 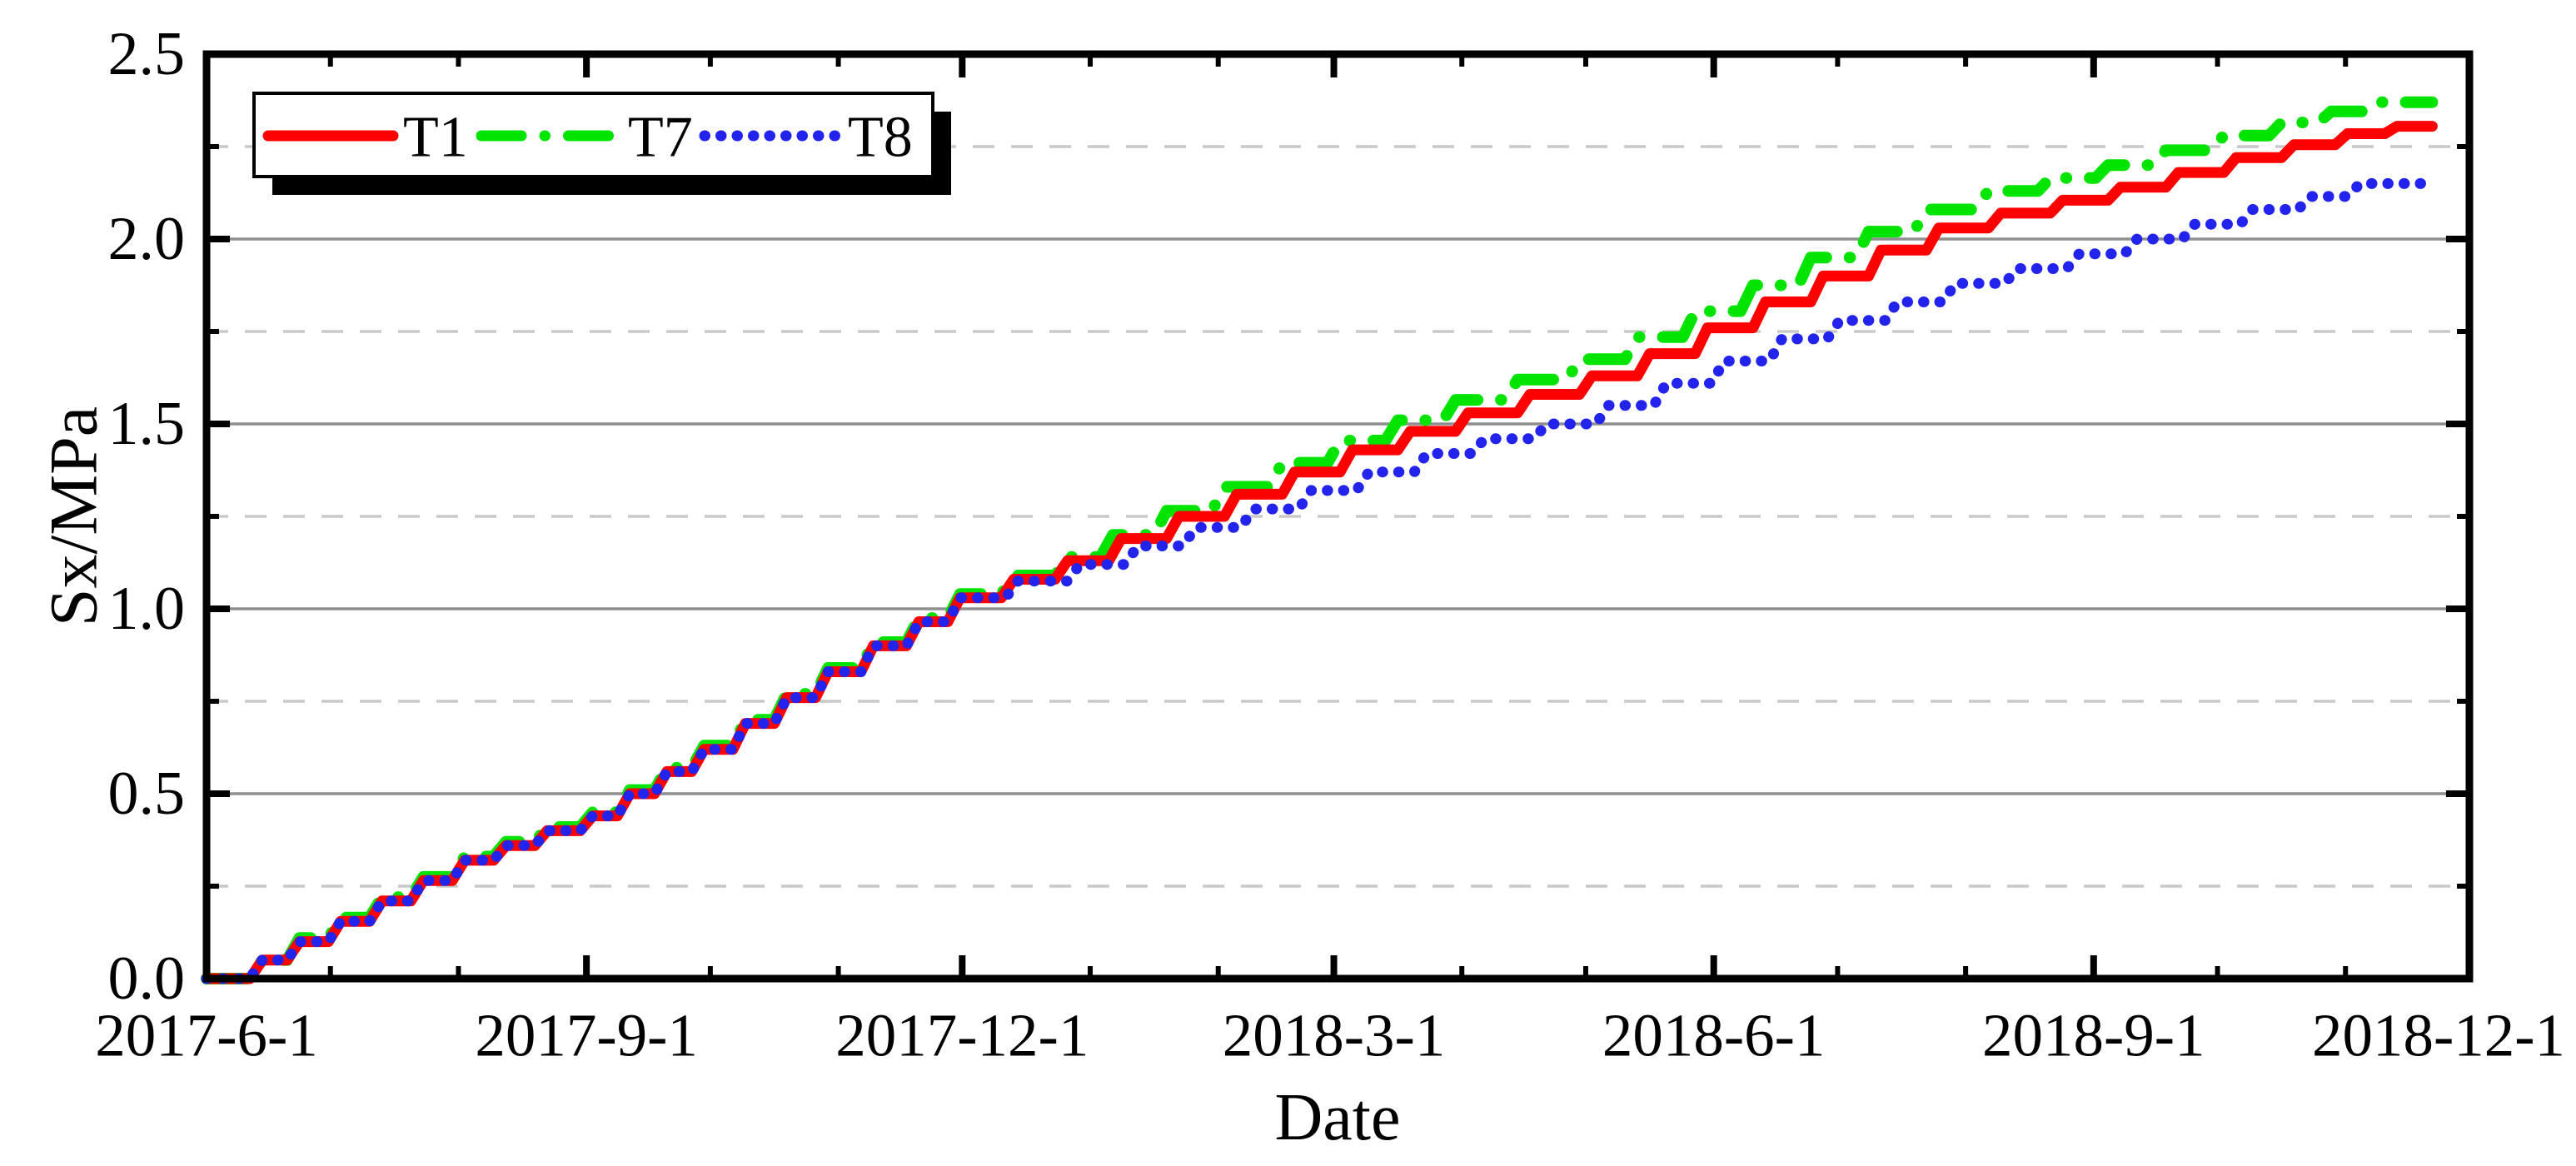 I want to click on y-tick-labels: 0.0 0.5 1.0 1.5 2.0 2.5, so click(x=147, y=516).